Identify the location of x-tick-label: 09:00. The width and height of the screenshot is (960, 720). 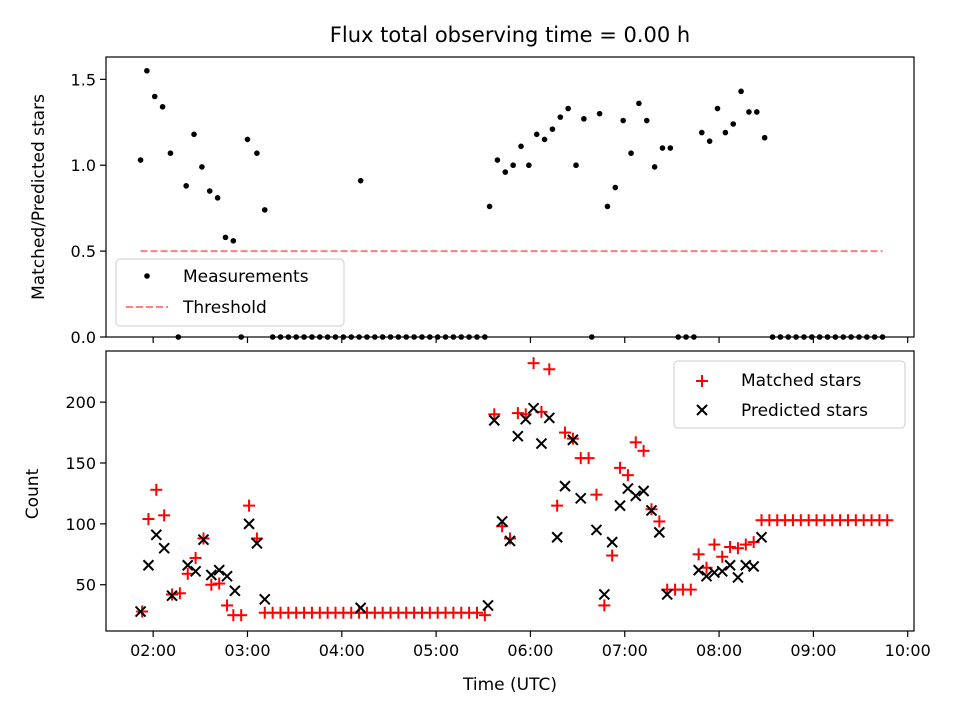
(813, 650).